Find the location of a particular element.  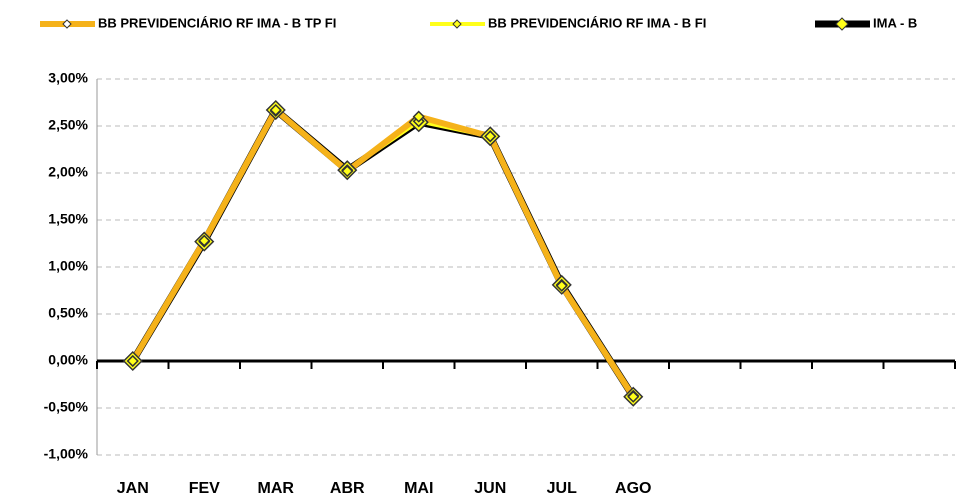

x-tick-label: AGO is located at coordinates (633, 488).